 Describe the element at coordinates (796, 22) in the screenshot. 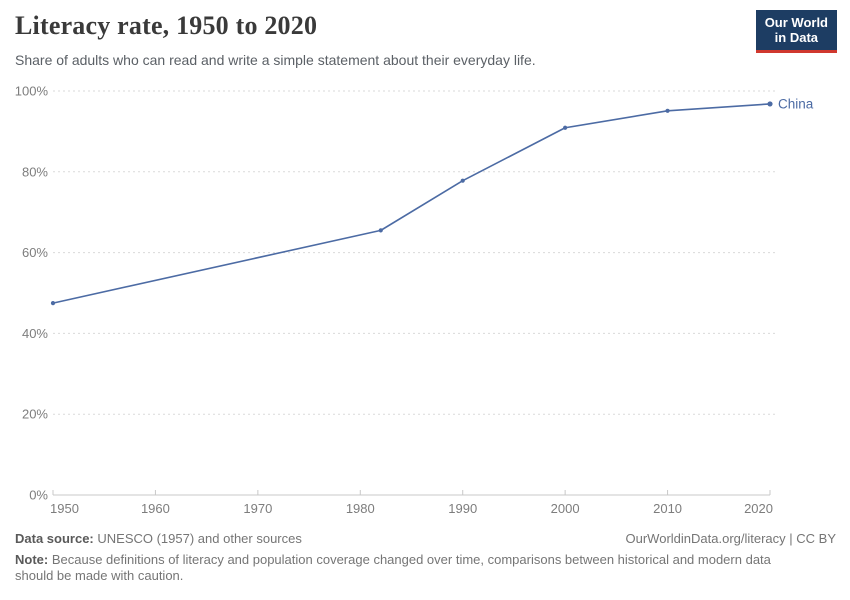

I see `owid-logo-line1: Our World` at that location.